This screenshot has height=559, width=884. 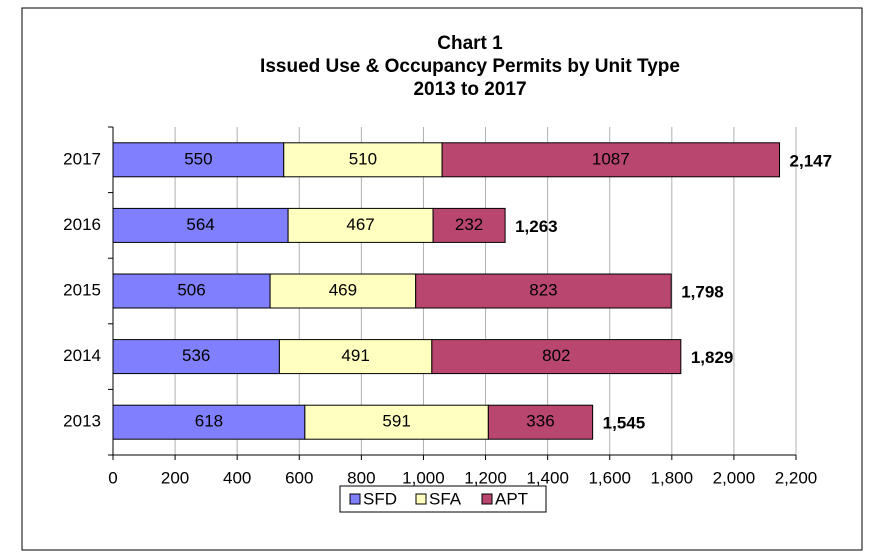 I want to click on bar-value-label: 591, so click(x=396, y=421).